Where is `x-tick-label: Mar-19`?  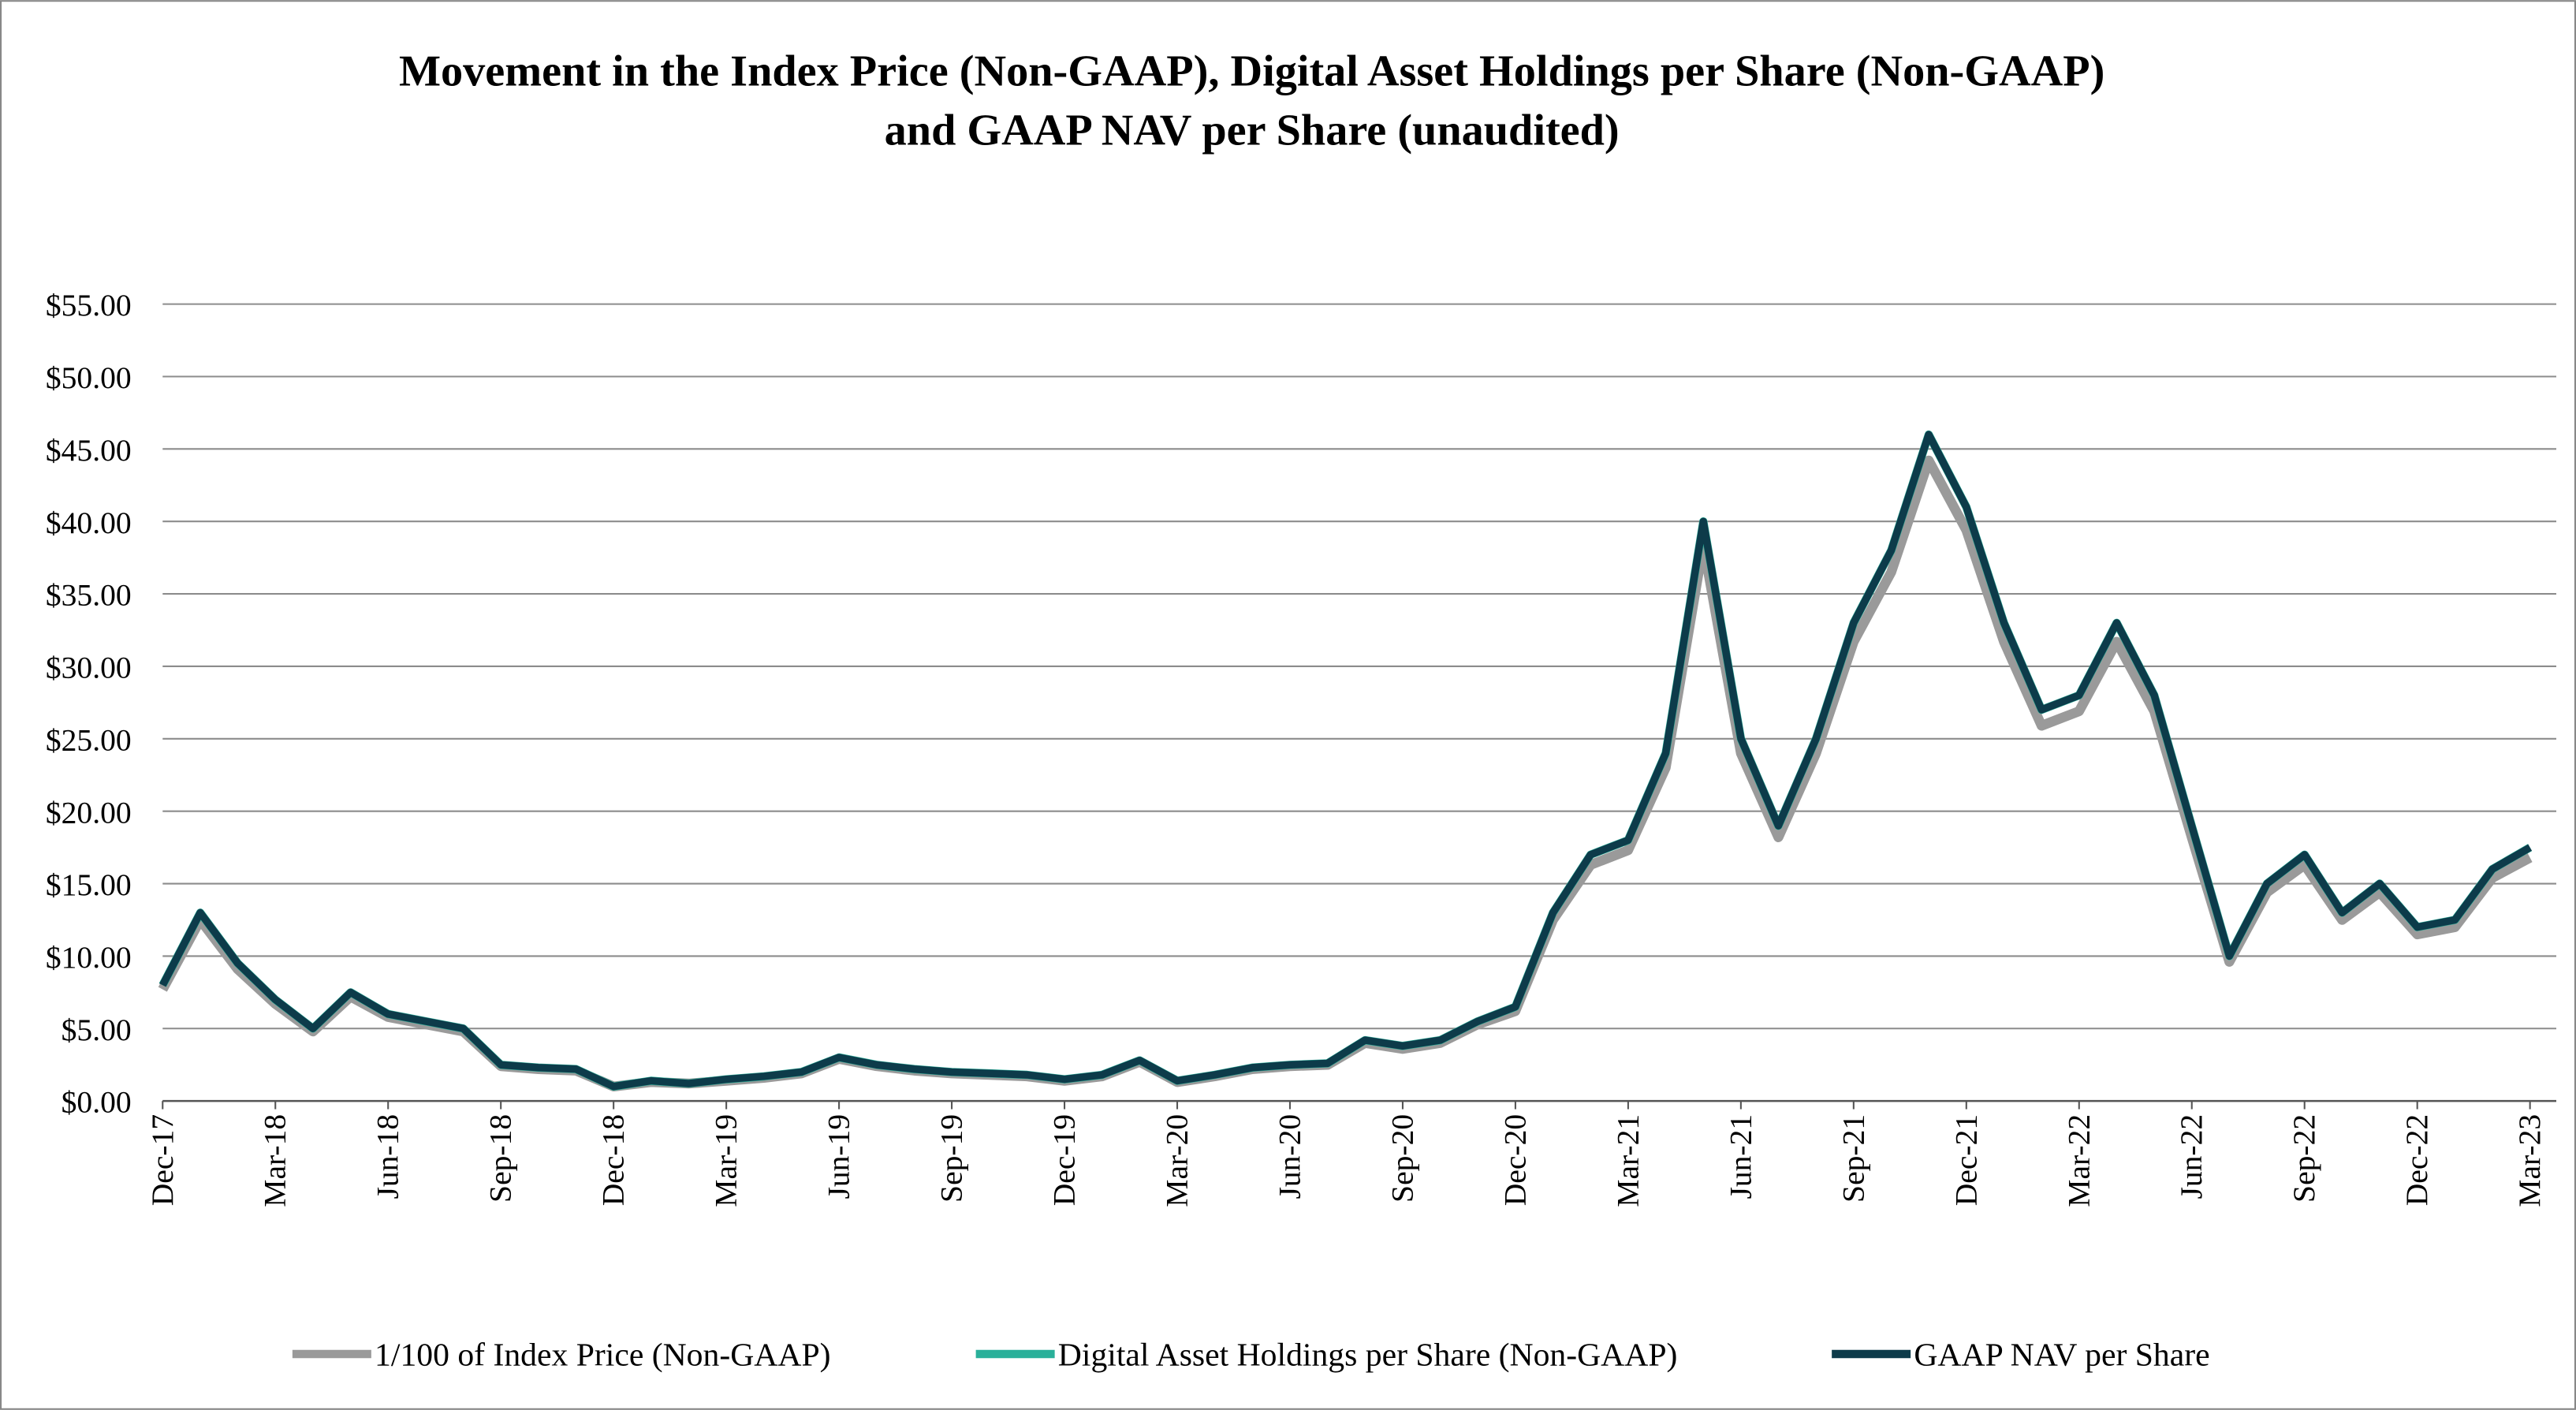 x-tick-label: Mar-19 is located at coordinates (727, 1161).